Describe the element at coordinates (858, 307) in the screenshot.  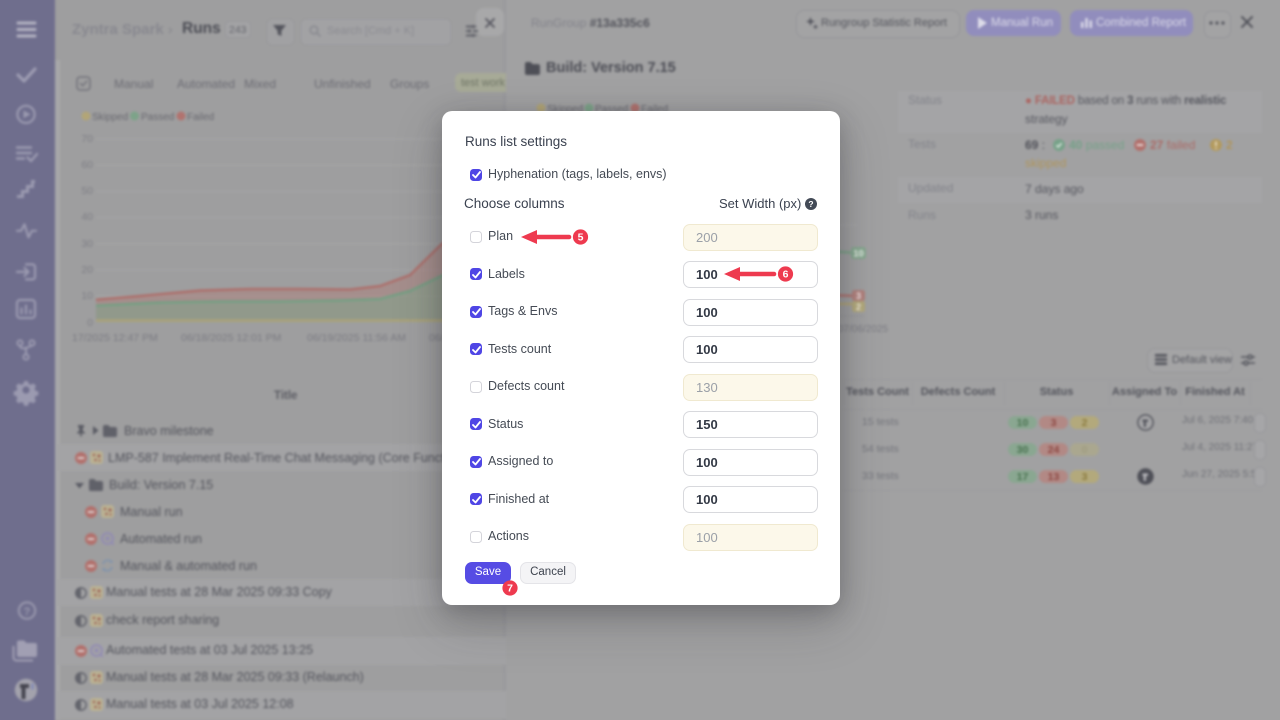
I see `svg-text: 2` at that location.